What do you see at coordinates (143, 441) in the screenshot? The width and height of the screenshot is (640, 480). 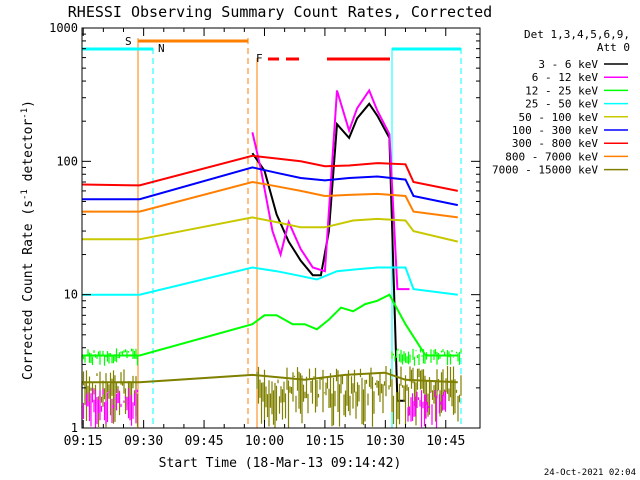 I see `x-tick-label: 09:30` at bounding box center [143, 441].